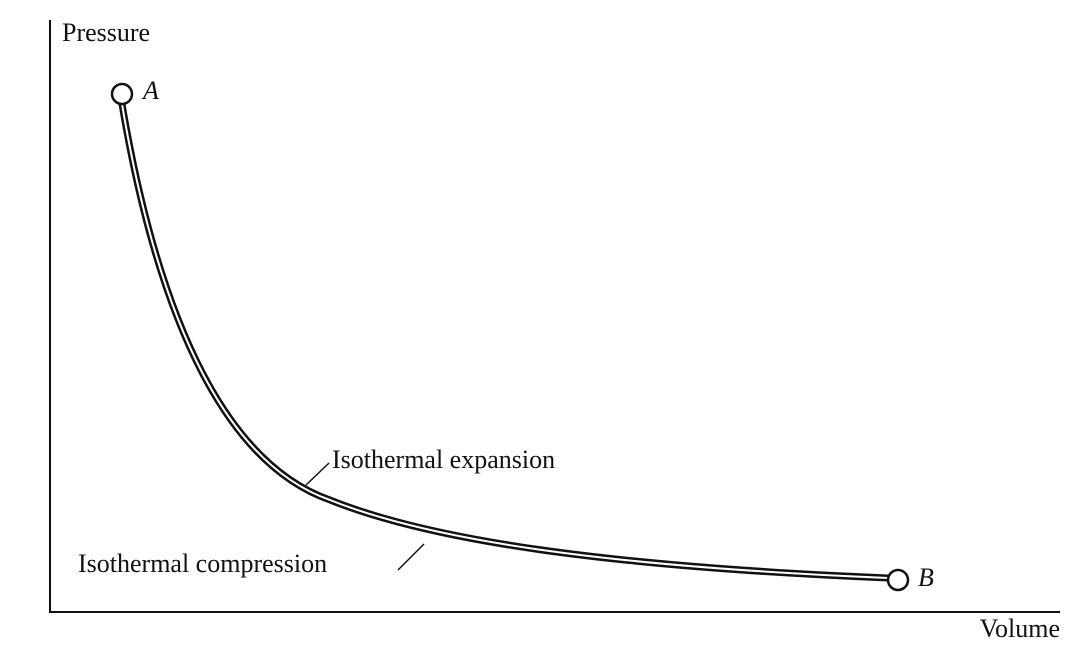  What do you see at coordinates (443, 459) in the screenshot?
I see `curve-label: Isothermal expansion` at bounding box center [443, 459].